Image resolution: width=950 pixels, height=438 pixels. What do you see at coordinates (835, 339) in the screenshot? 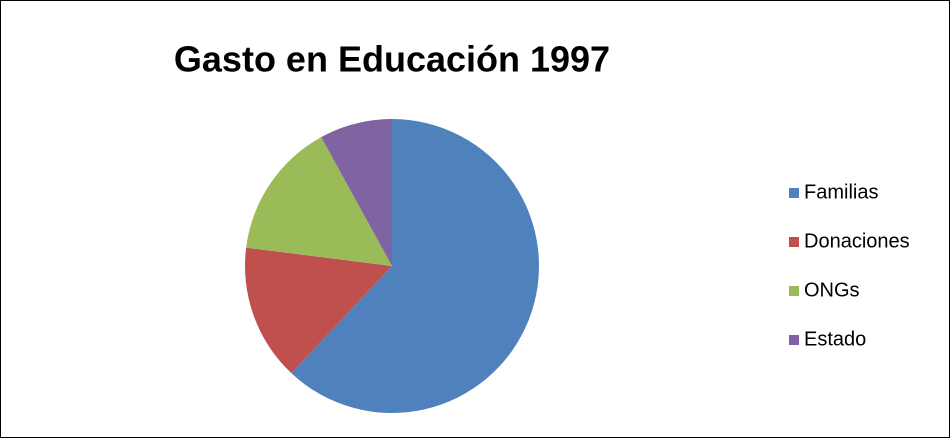
I see `legend-label: Estado` at bounding box center [835, 339].